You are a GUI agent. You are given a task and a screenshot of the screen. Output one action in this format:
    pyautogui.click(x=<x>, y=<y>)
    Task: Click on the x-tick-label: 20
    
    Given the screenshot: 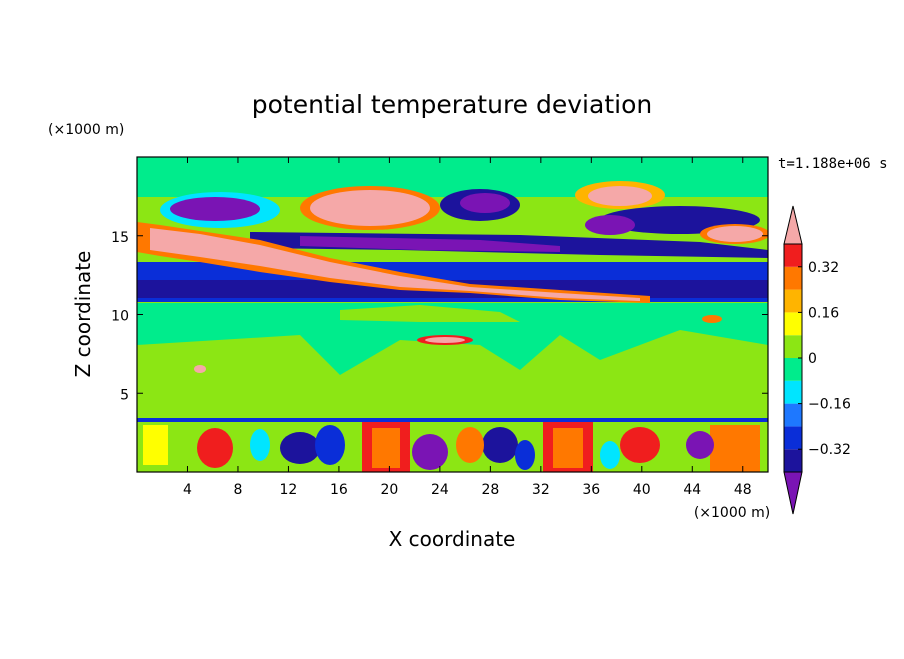 What is the action you would take?
    pyautogui.click(x=389, y=490)
    